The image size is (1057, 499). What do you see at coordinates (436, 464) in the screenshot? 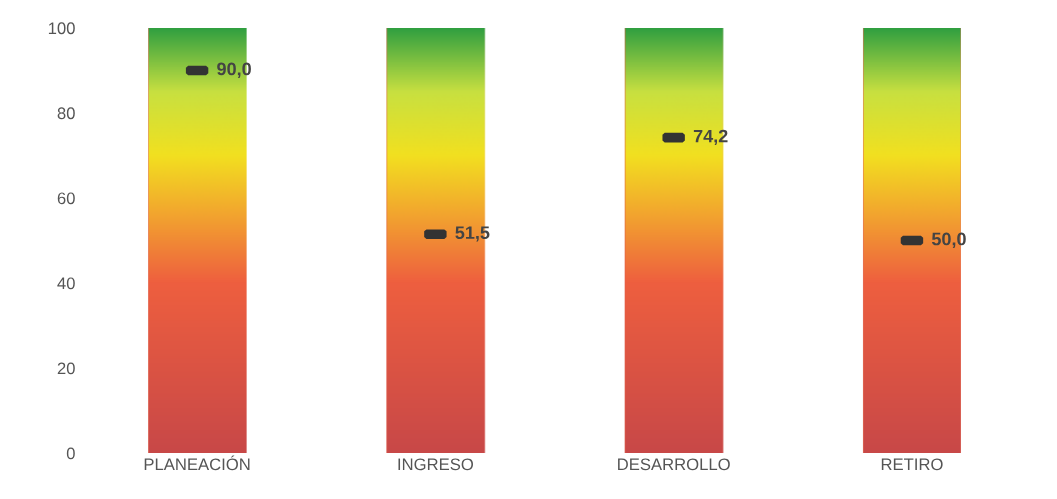
I see `x-tick-label: INGRESO` at bounding box center [436, 464].